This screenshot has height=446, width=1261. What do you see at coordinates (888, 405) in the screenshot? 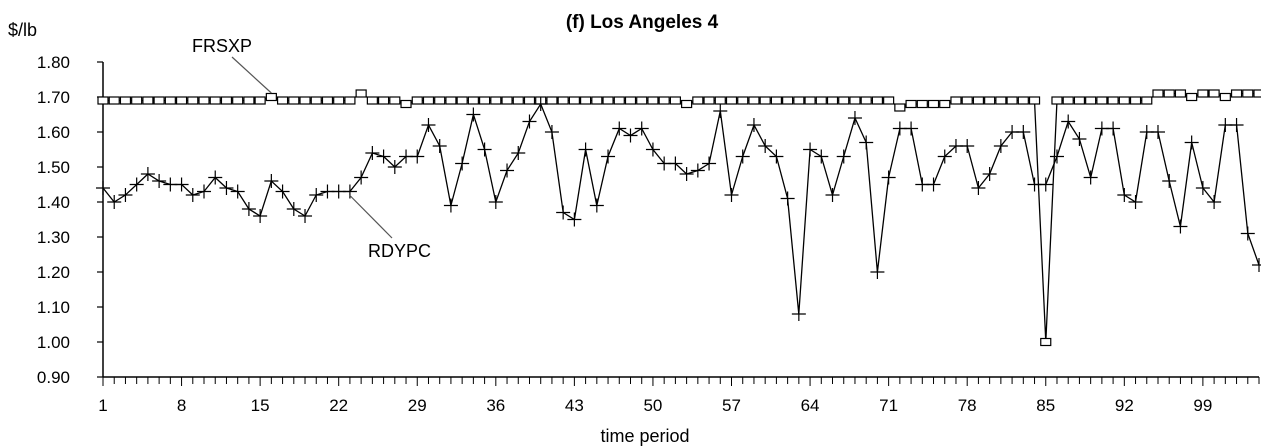
I see `x-tick-label: 71` at bounding box center [888, 405].